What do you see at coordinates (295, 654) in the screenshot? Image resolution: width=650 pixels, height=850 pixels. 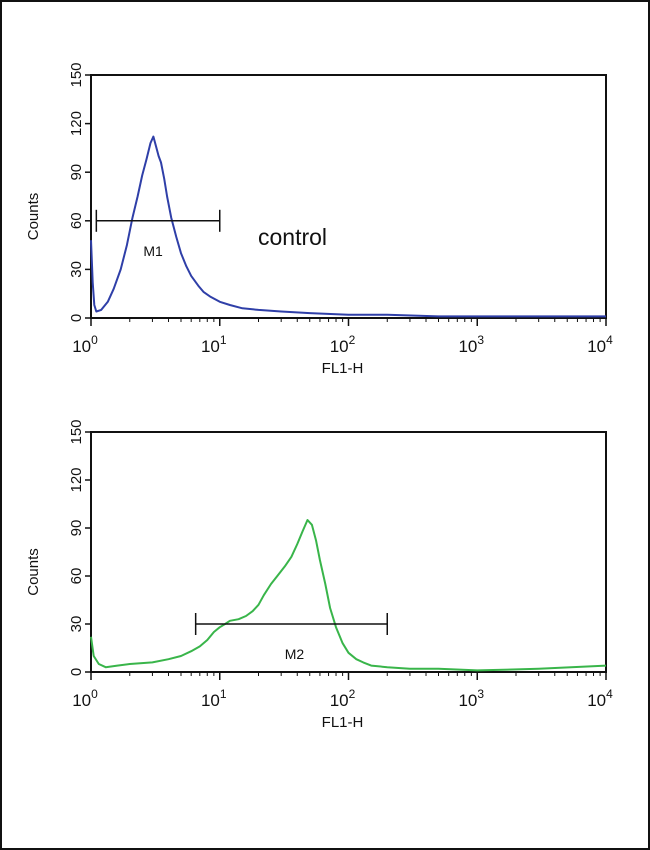 I see `gate-label: M2` at bounding box center [295, 654].